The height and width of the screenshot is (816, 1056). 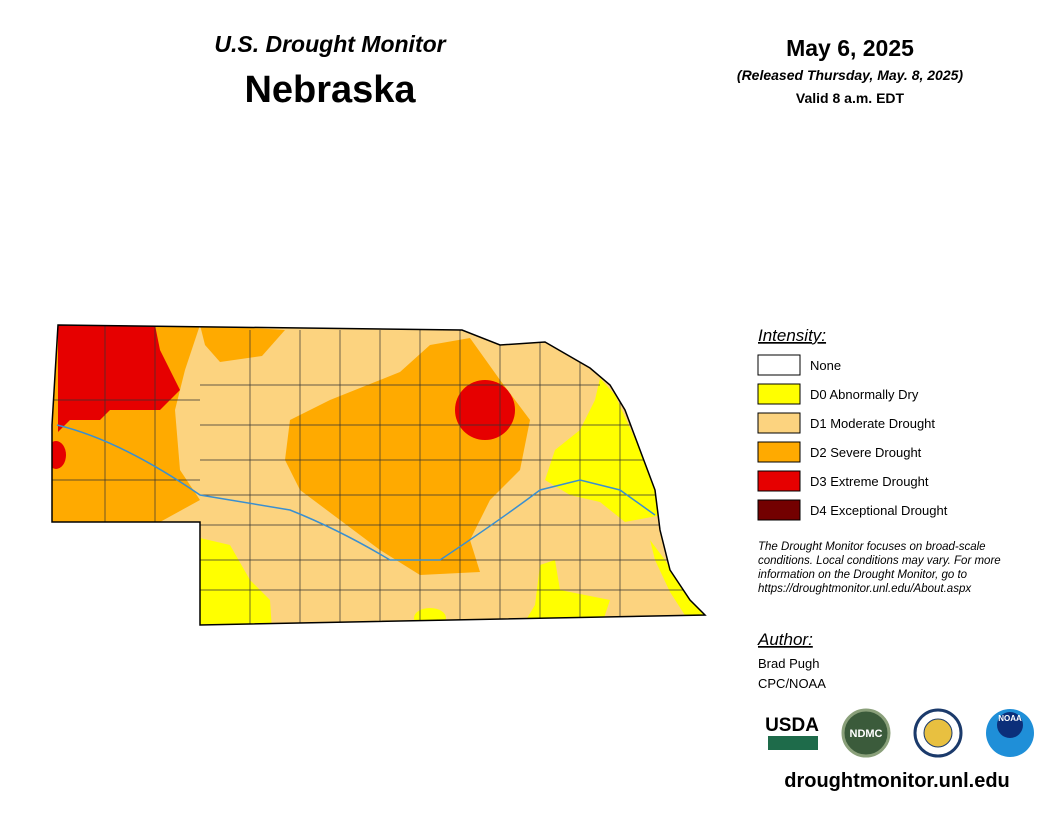 I want to click on usda-logo: USDA, so click(x=792, y=725).